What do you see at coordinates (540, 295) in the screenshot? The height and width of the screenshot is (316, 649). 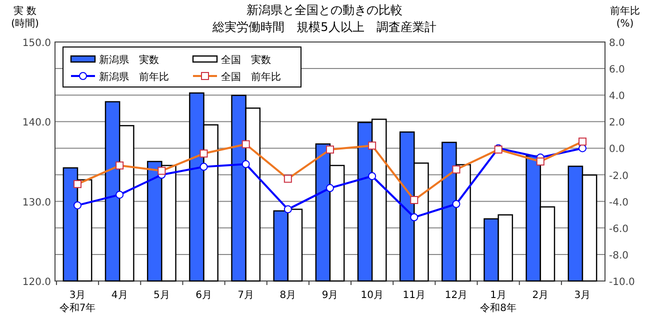 I see `x-tick-label: 2月` at bounding box center [540, 295].